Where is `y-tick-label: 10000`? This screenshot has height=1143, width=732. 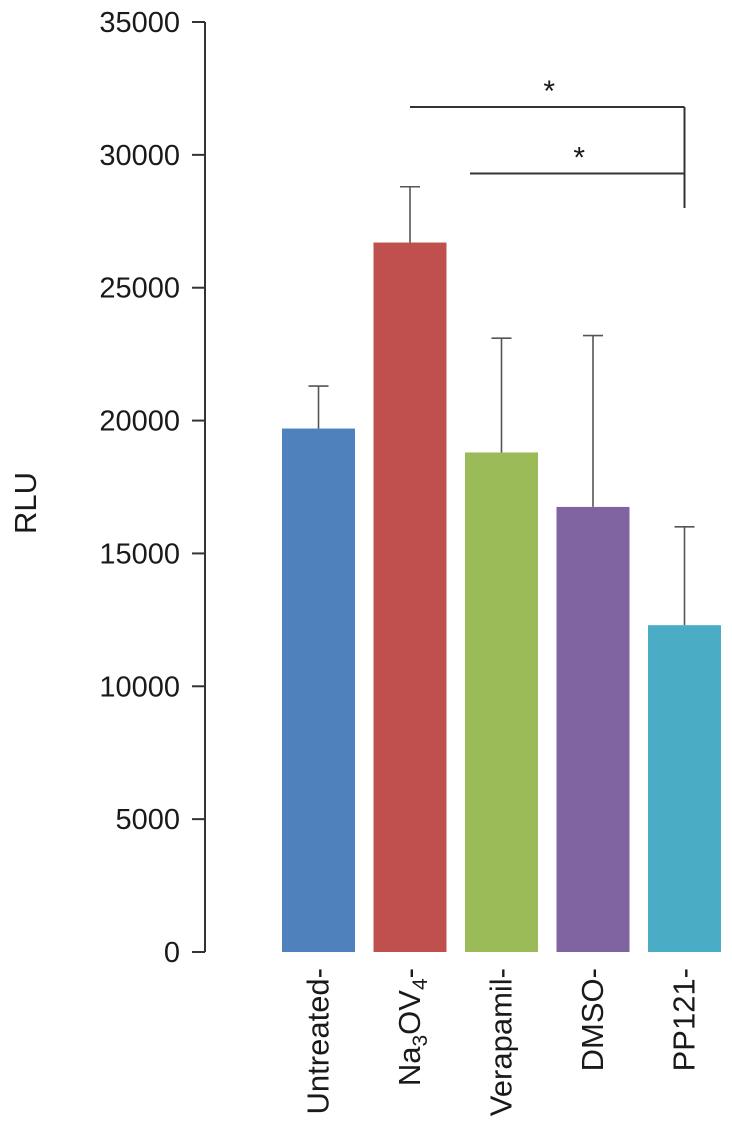 y-tick-label: 10000 is located at coordinates (139, 687).